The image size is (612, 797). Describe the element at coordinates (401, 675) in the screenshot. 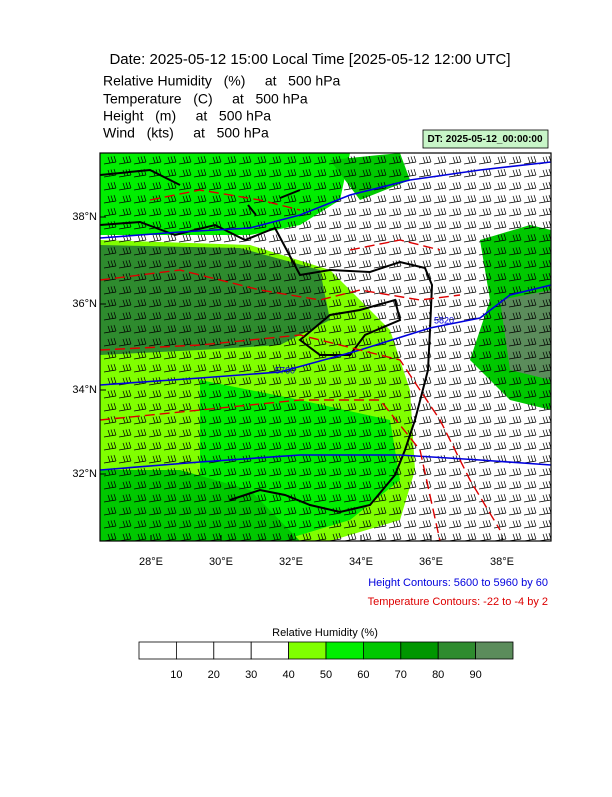

I see `colorbar-label: 70` at that location.